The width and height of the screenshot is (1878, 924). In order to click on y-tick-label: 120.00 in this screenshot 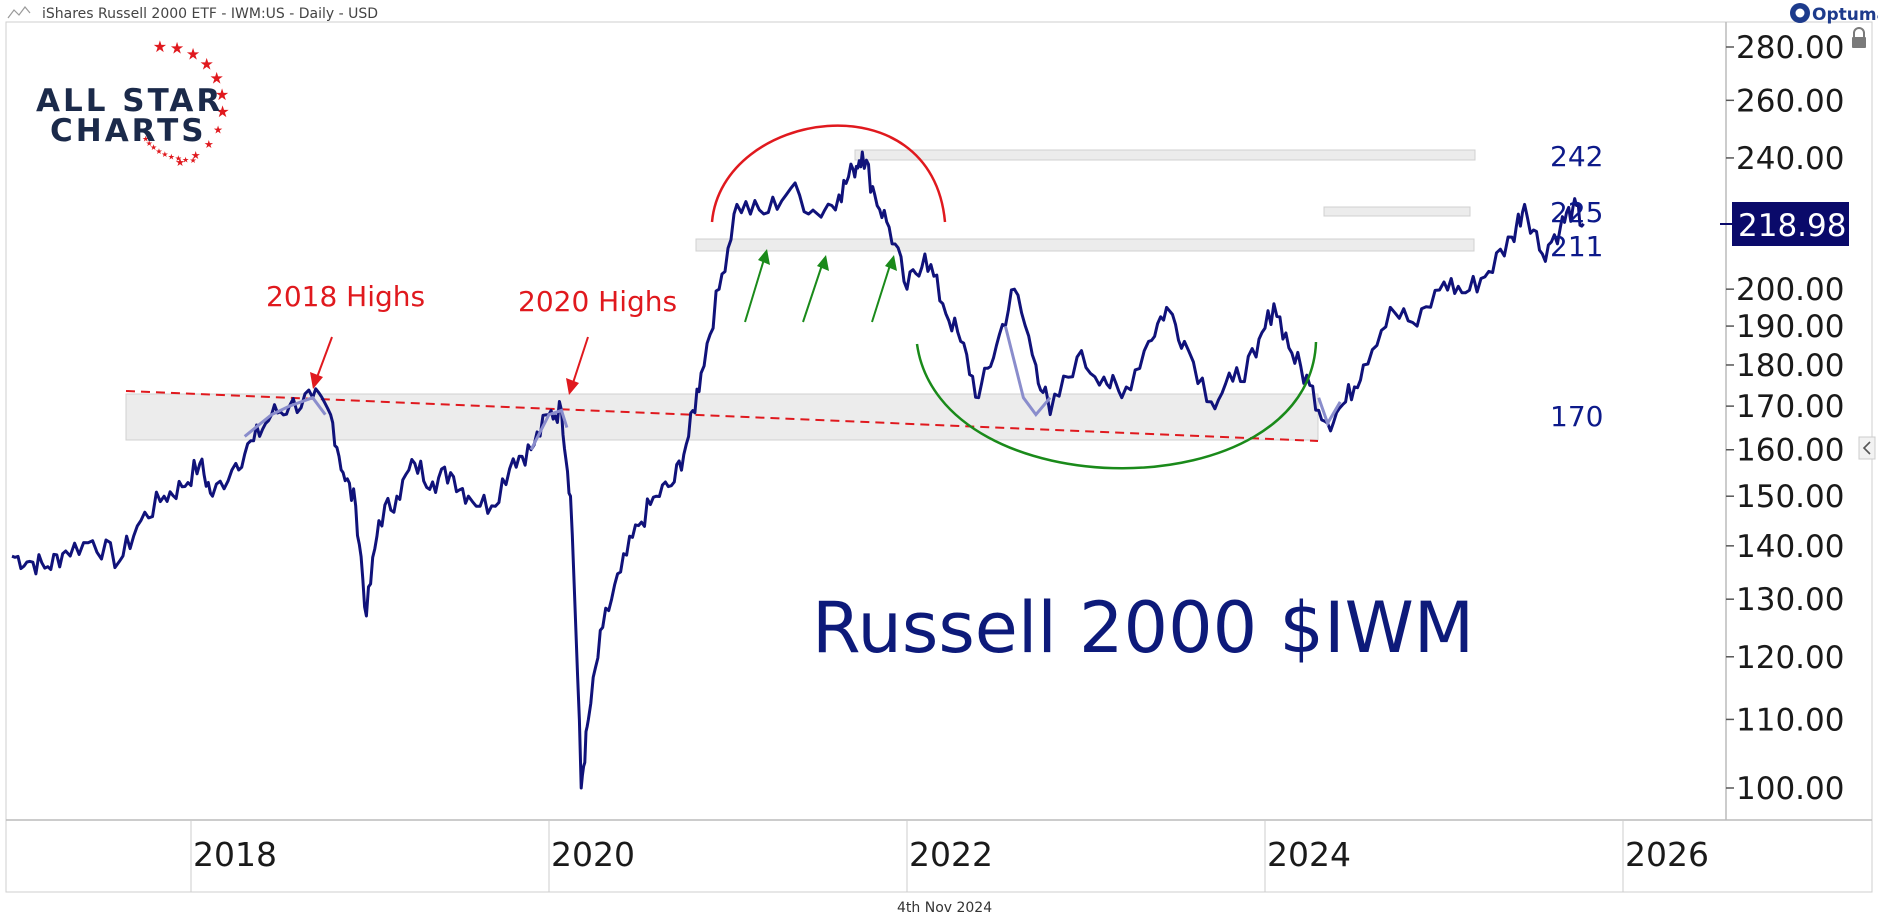, I will do `click(1790, 658)`.